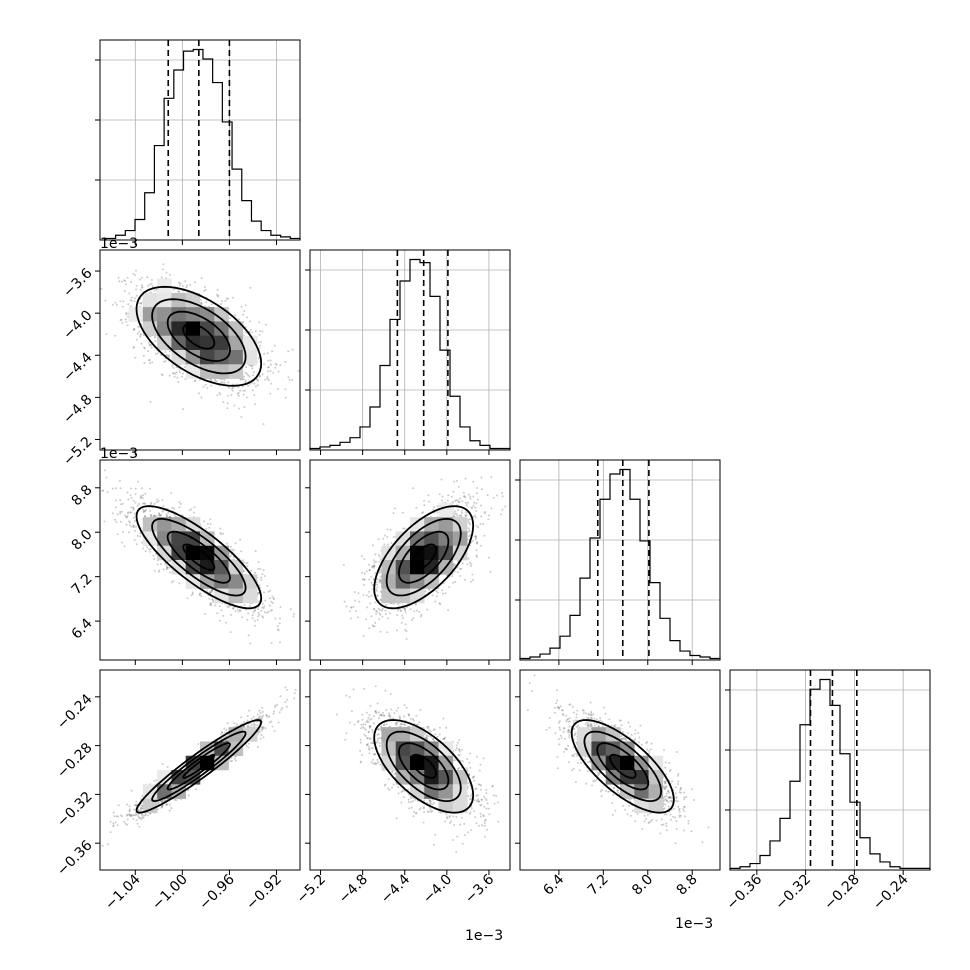  I want to click on scatter-panel-p2-vs-p1: −5.2−4.8−4.4−4.0−3.6, so click(180, 359).